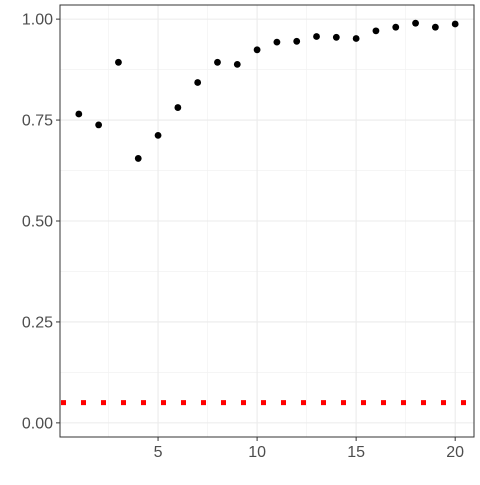 The image size is (480, 485). I want to click on x-tick-label: 5, so click(158, 452).